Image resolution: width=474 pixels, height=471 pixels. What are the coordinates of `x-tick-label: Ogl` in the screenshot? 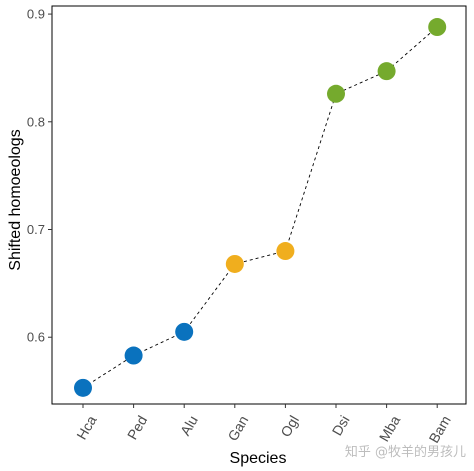 It's located at (289, 426).